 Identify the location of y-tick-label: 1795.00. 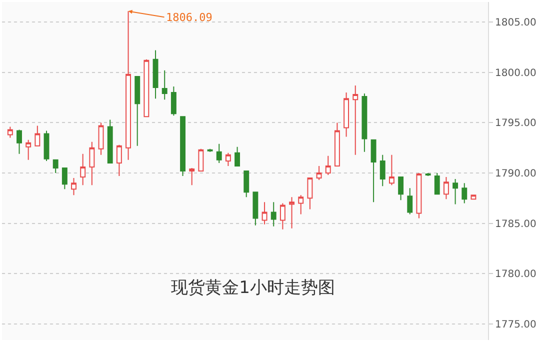
(515, 124).